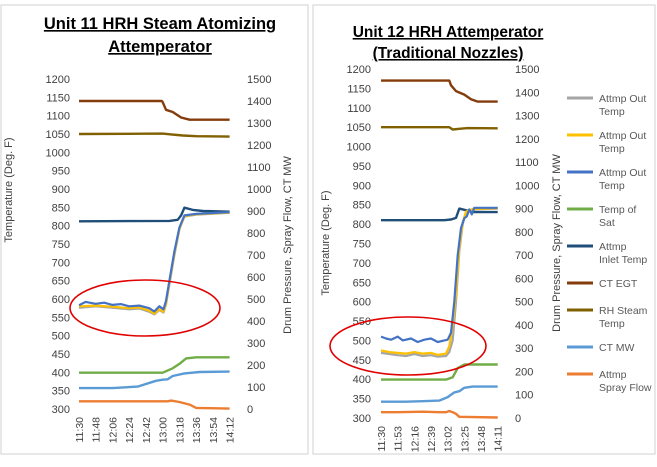 This screenshot has height=467, width=657. Describe the element at coordinates (399, 439) in the screenshot. I see `x-tick-label: 11:53` at that location.